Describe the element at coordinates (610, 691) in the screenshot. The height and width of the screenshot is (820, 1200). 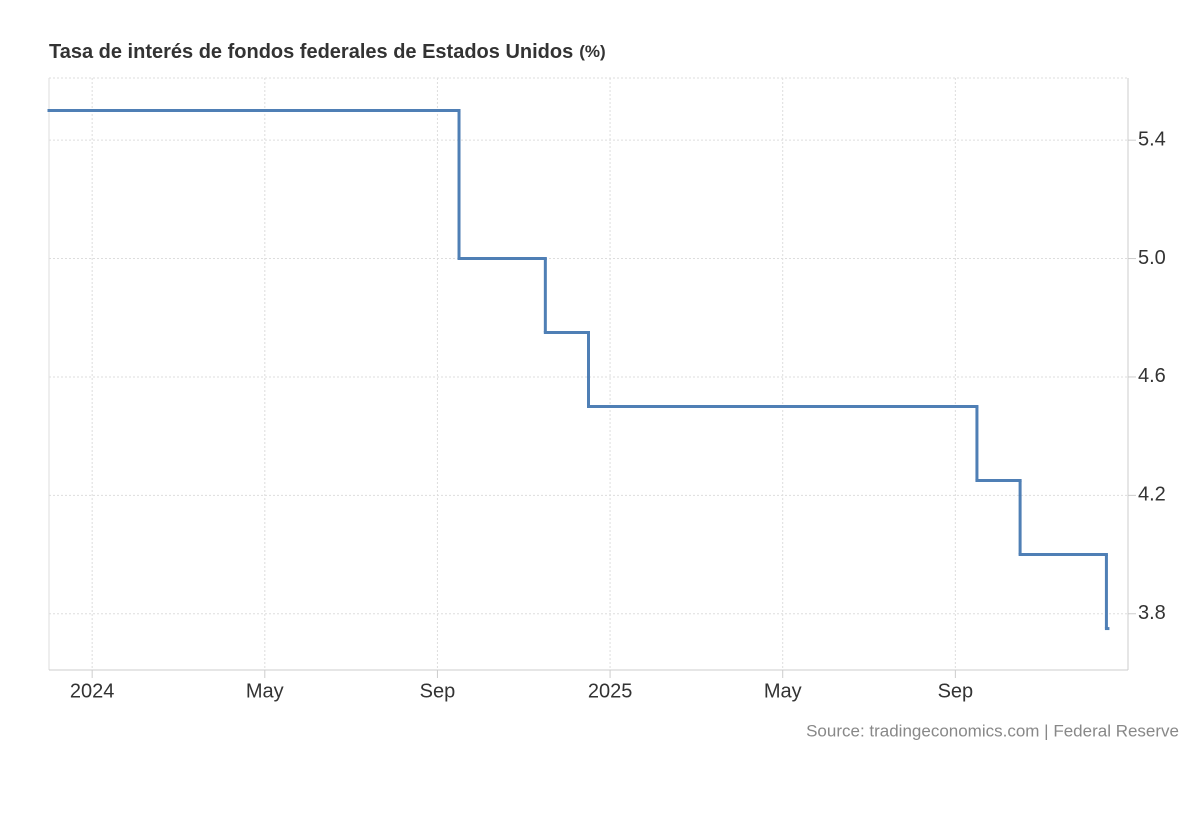
I see `x-tick-label: 2025` at that location.